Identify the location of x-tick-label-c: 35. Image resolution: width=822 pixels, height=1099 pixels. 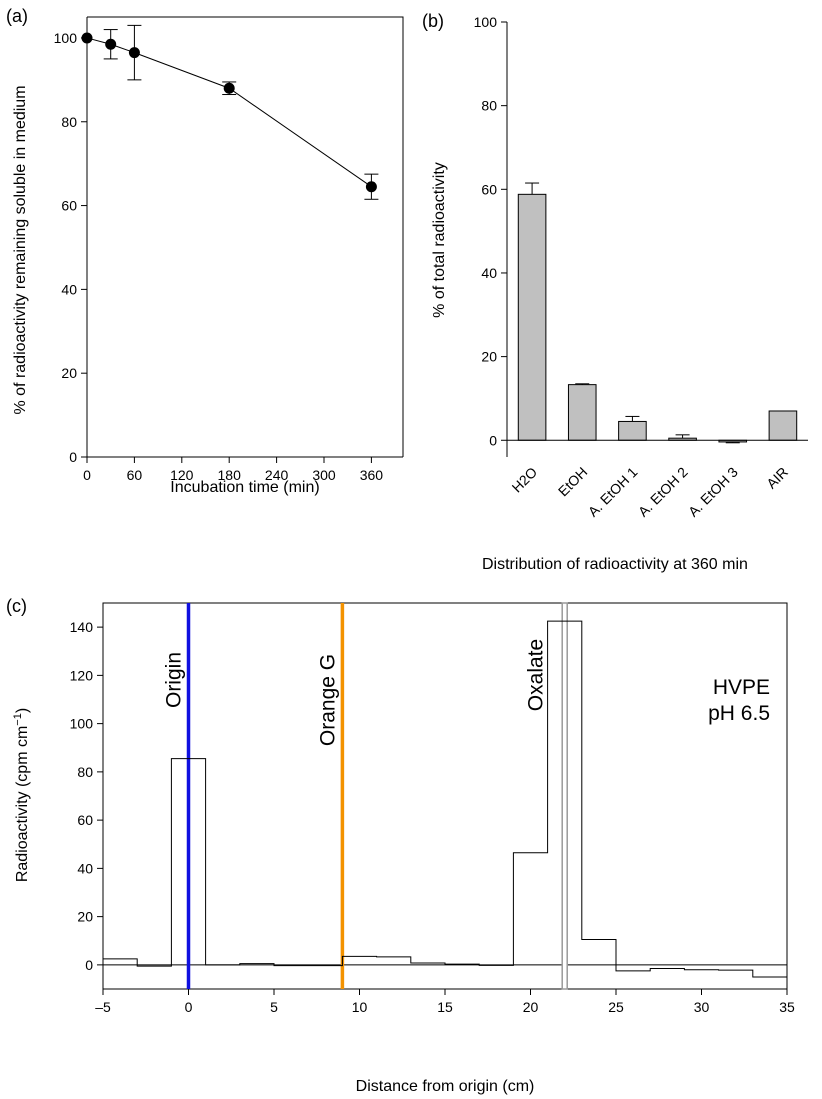
(787, 1007).